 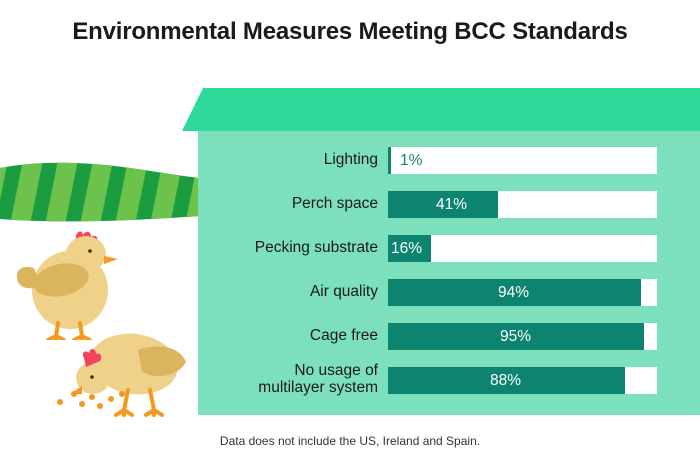 What do you see at coordinates (389, 160) in the screenshot?
I see `bar-fill-lighting` at bounding box center [389, 160].